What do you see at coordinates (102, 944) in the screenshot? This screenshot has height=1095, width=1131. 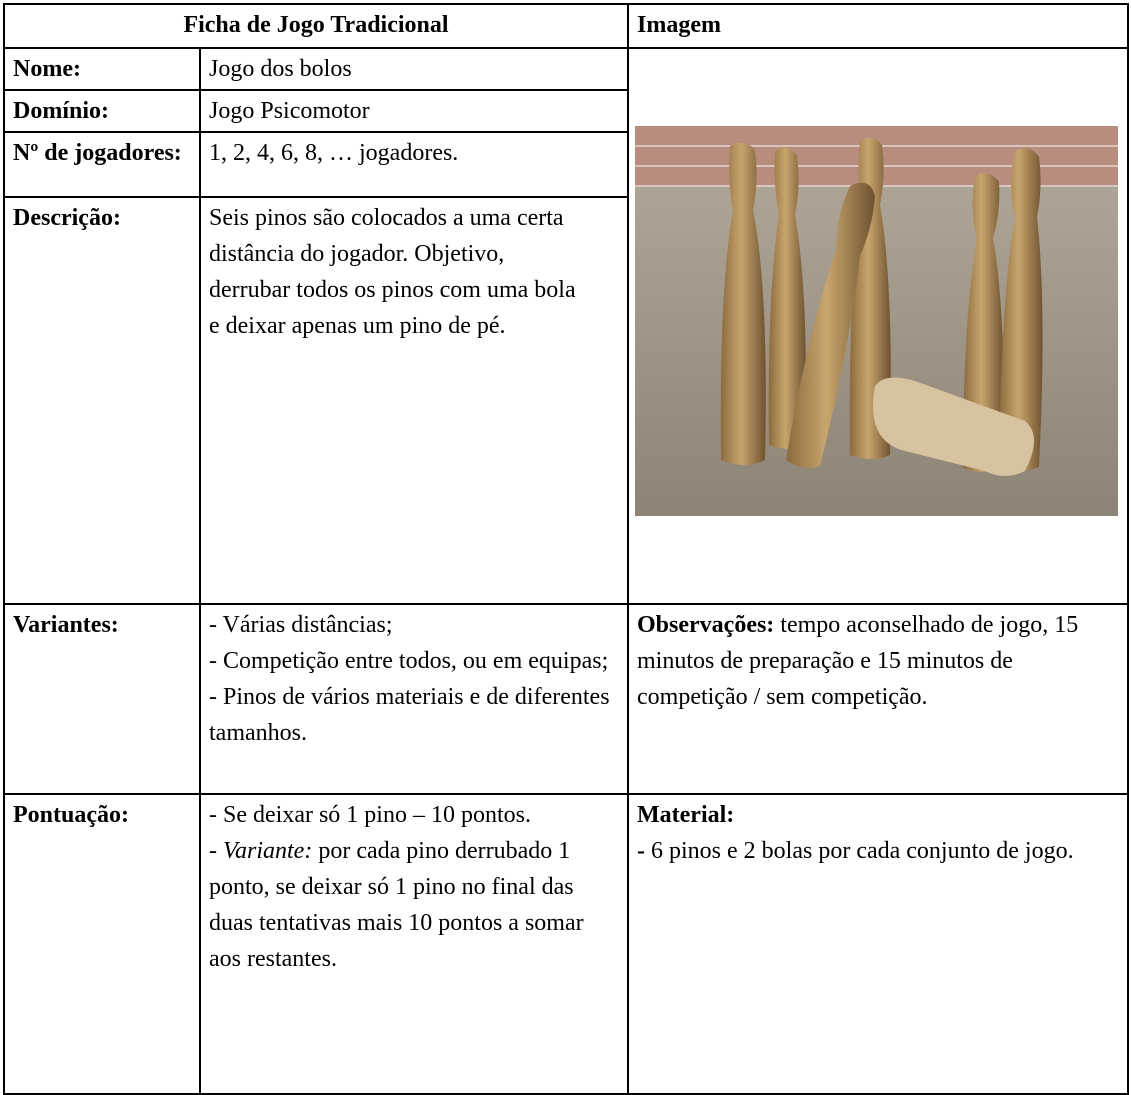 I see `scoring-label: Pontuação:` at bounding box center [102, 944].